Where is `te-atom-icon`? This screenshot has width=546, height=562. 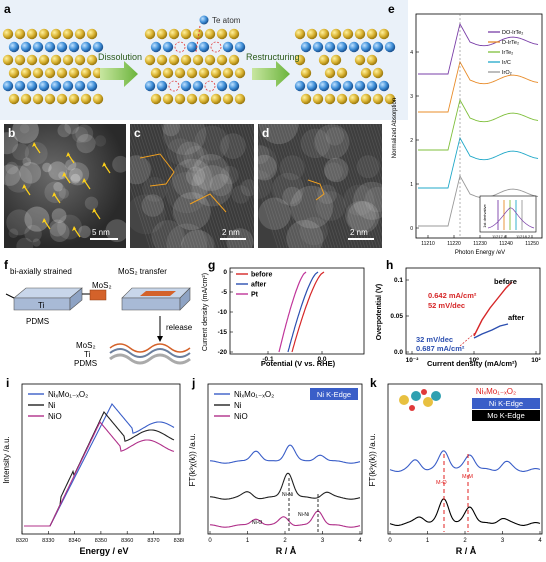 te-atom-icon is located at coordinates (204, 20).